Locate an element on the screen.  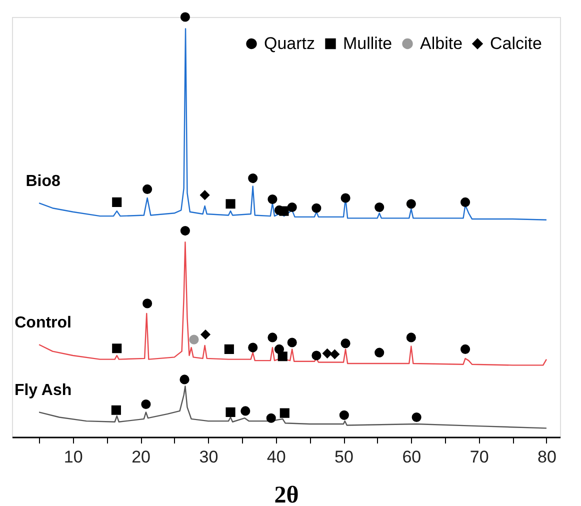
x-tick-label: 20 is located at coordinates (141, 457).